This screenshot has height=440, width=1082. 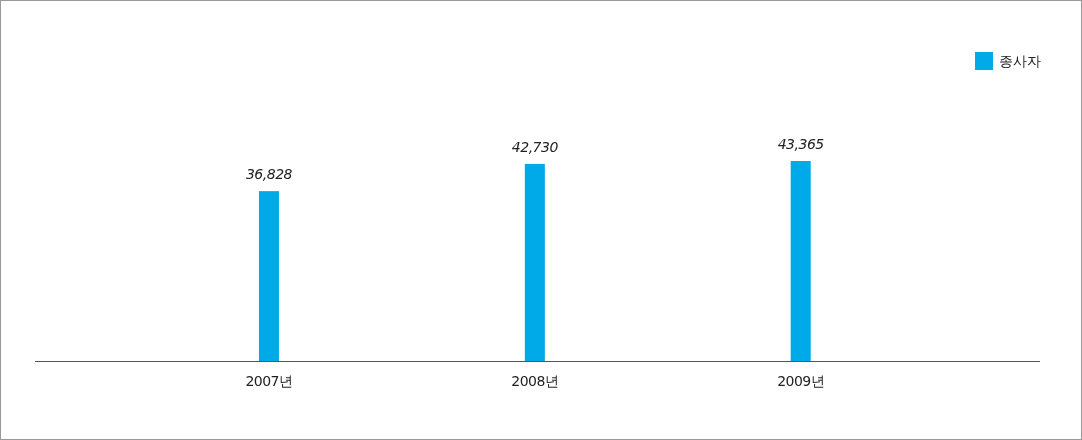 What do you see at coordinates (1020, 61) in the screenshot?
I see `legend-label: 종사자` at bounding box center [1020, 61].